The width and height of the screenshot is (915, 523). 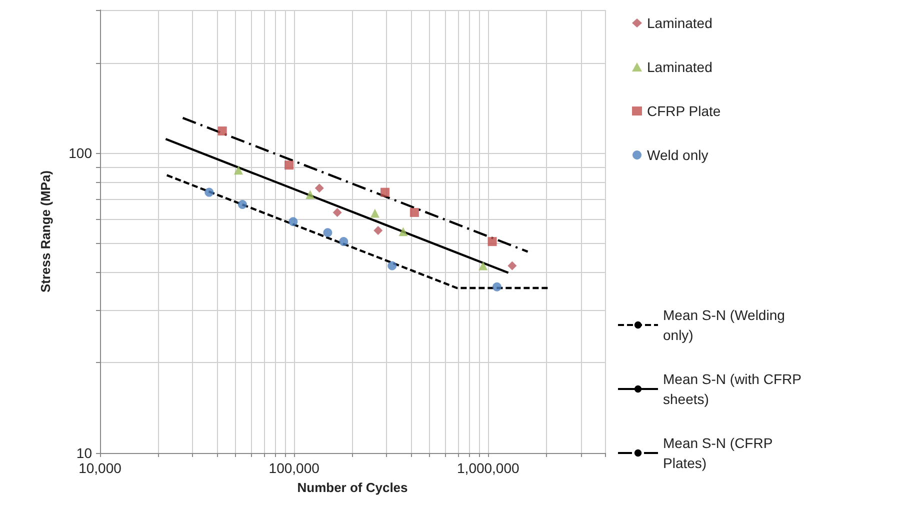 I want to click on y-tick-label: 10, so click(x=84, y=453).